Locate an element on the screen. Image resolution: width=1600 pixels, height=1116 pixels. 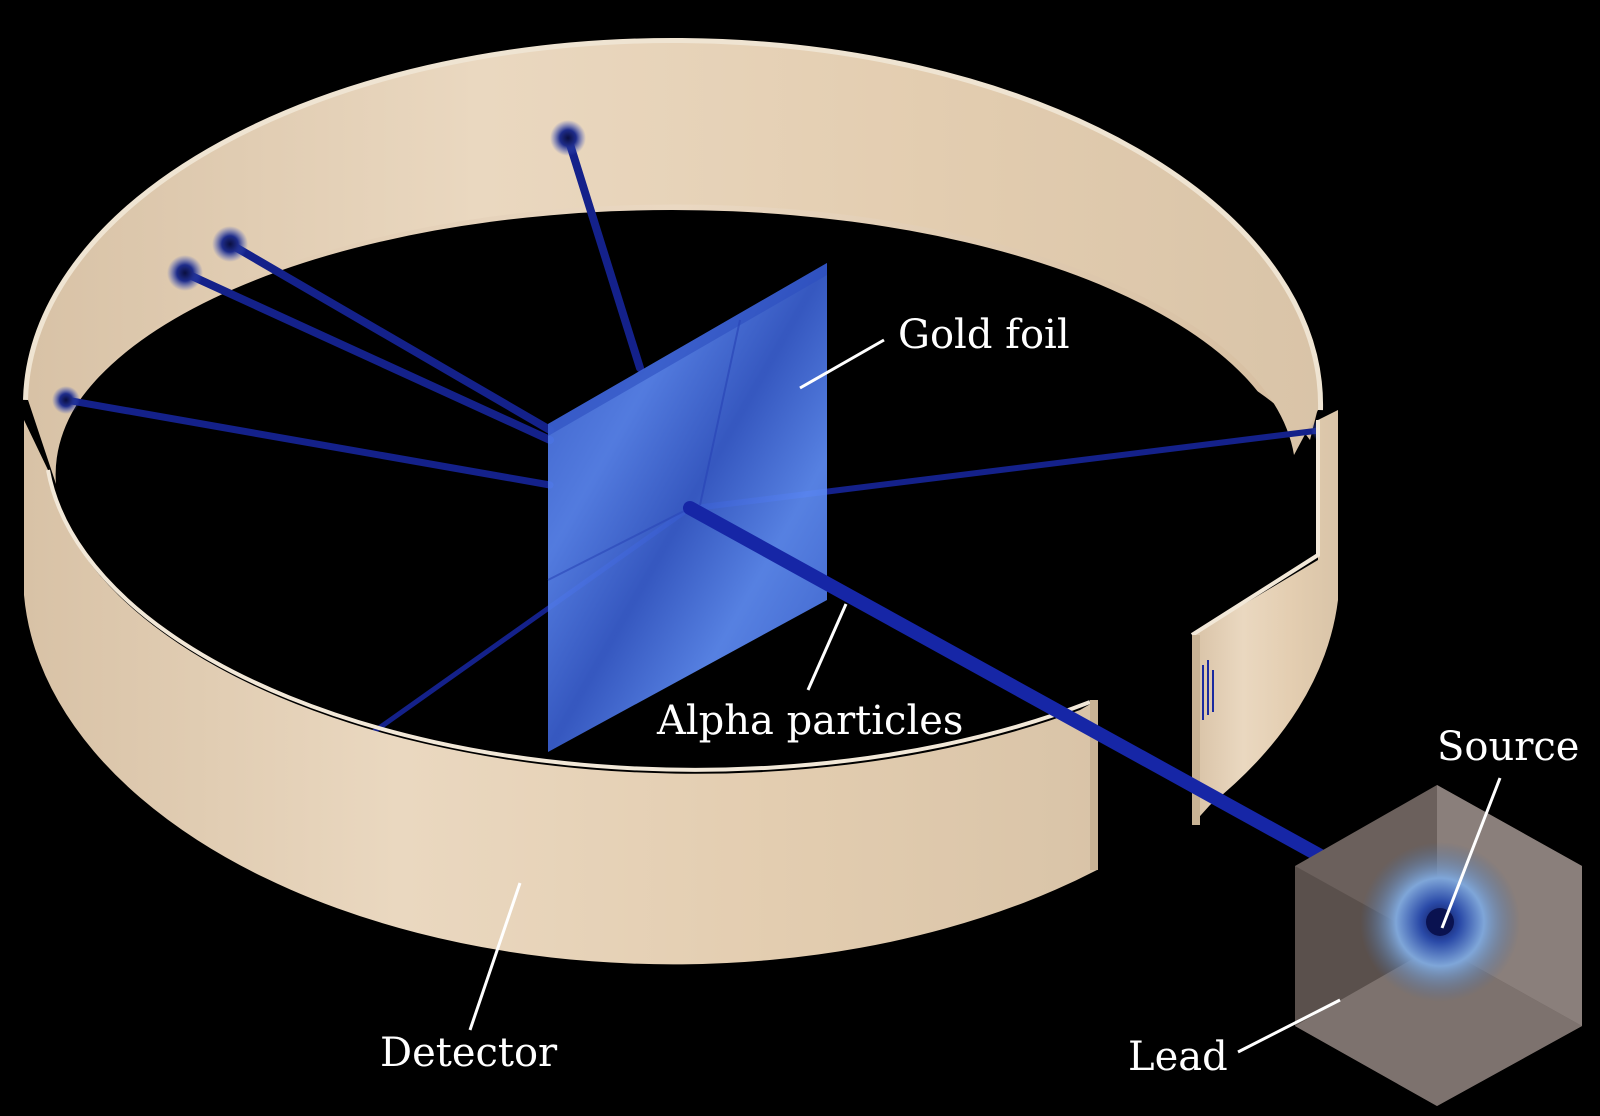
gold-foil-leader is located at coordinates (842, 364).